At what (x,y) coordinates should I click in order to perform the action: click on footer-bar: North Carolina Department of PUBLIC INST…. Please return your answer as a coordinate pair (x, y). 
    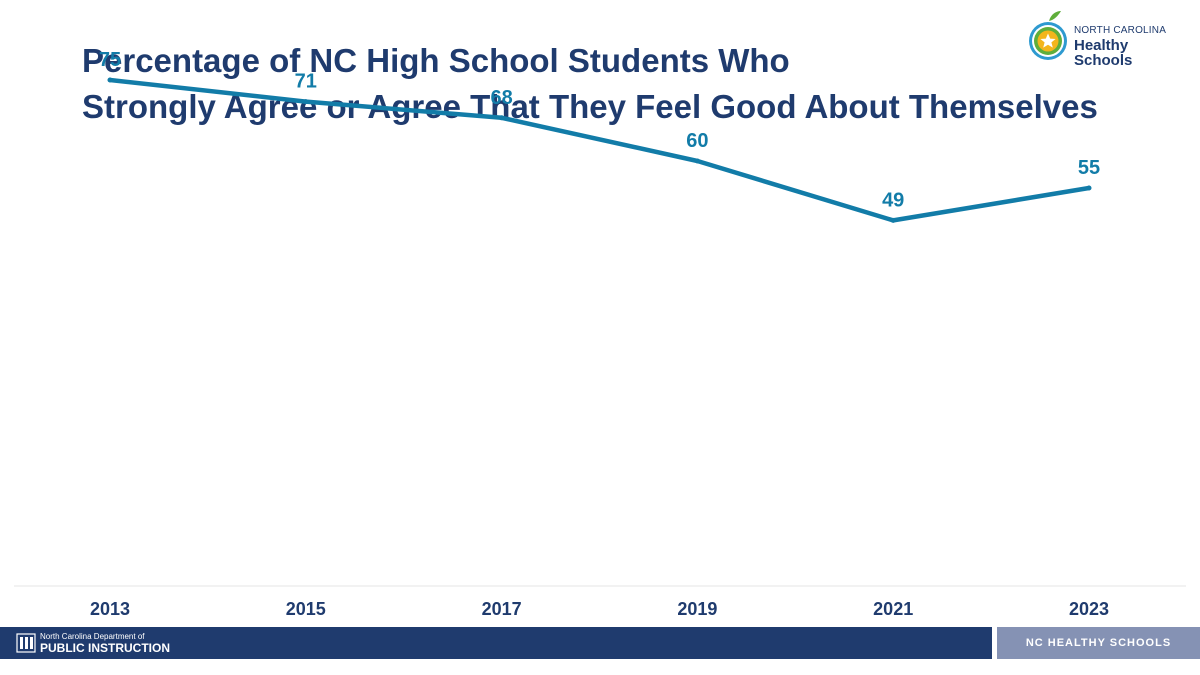
    Looking at the image, I should click on (496, 643).